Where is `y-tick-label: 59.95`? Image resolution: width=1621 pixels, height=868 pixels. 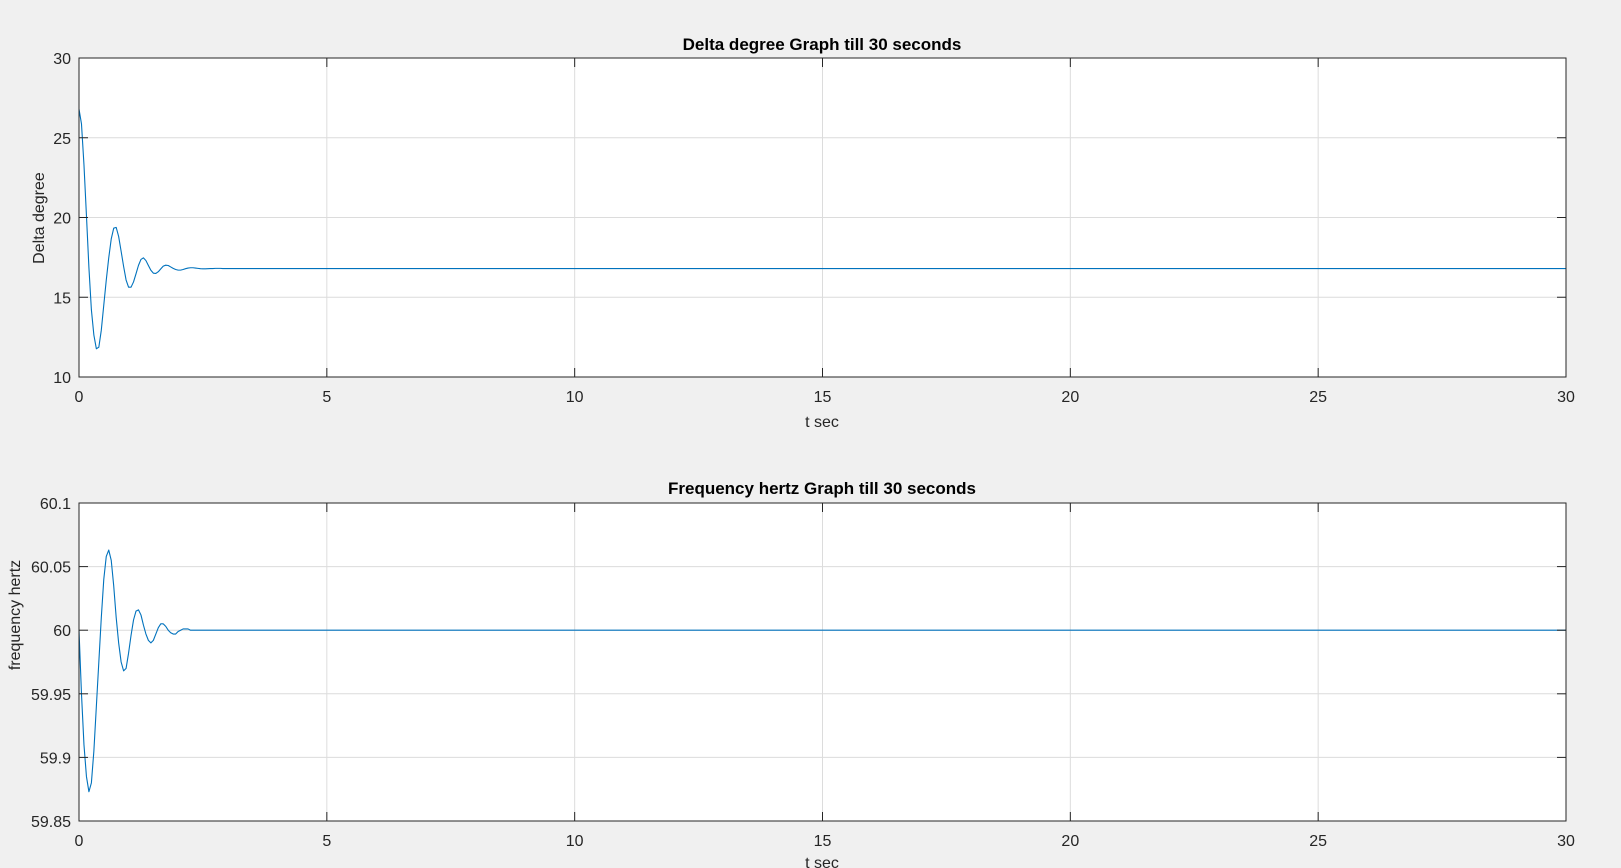 y-tick-label: 59.95 is located at coordinates (51, 695).